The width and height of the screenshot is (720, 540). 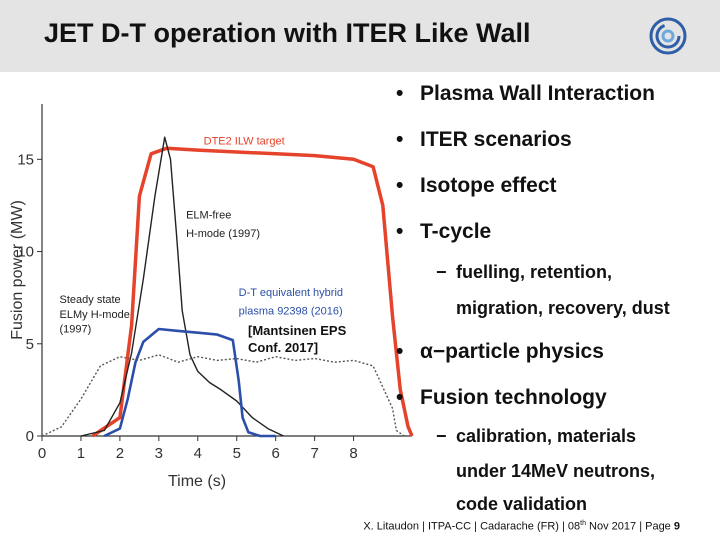 I want to click on x-tick-label: 3, so click(x=159, y=453).